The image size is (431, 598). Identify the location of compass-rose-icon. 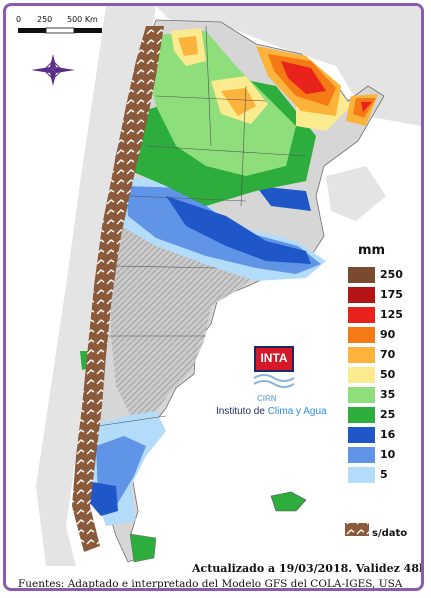
(53, 70).